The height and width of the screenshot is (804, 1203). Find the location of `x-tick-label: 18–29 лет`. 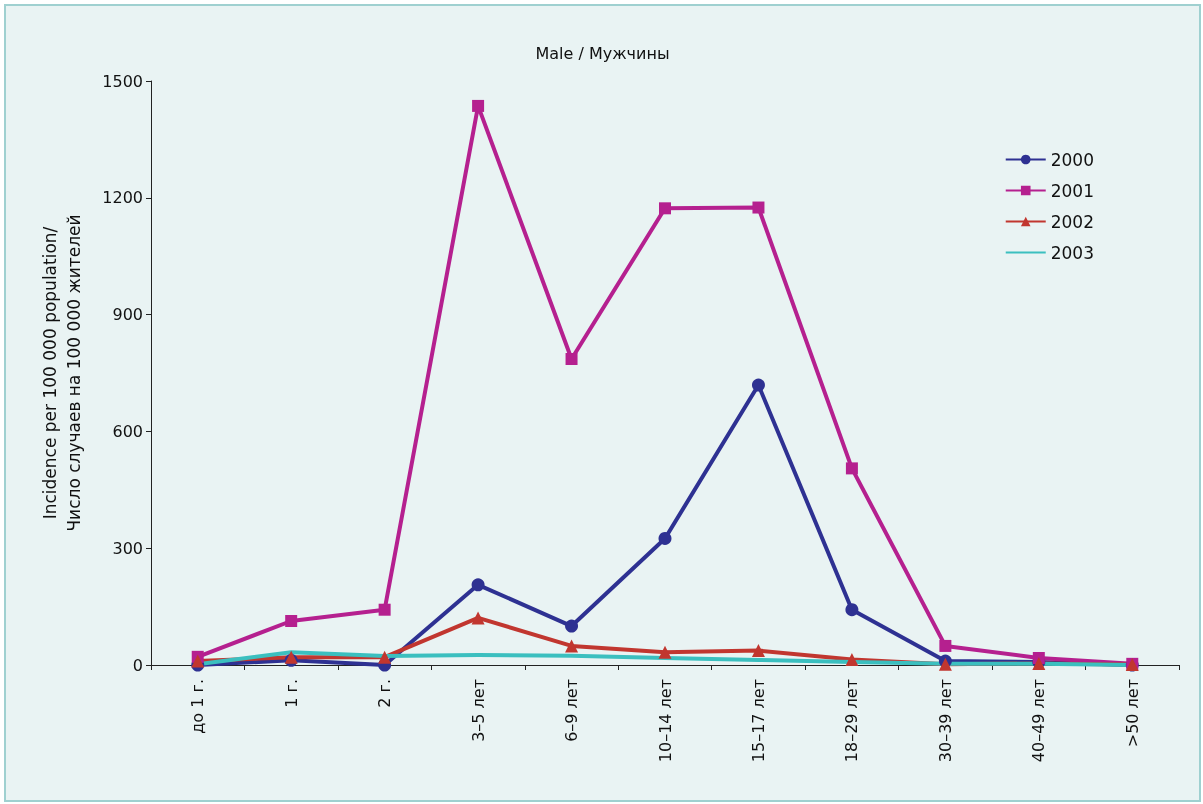

x-tick-label: 18–29 лет is located at coordinates (852, 721).